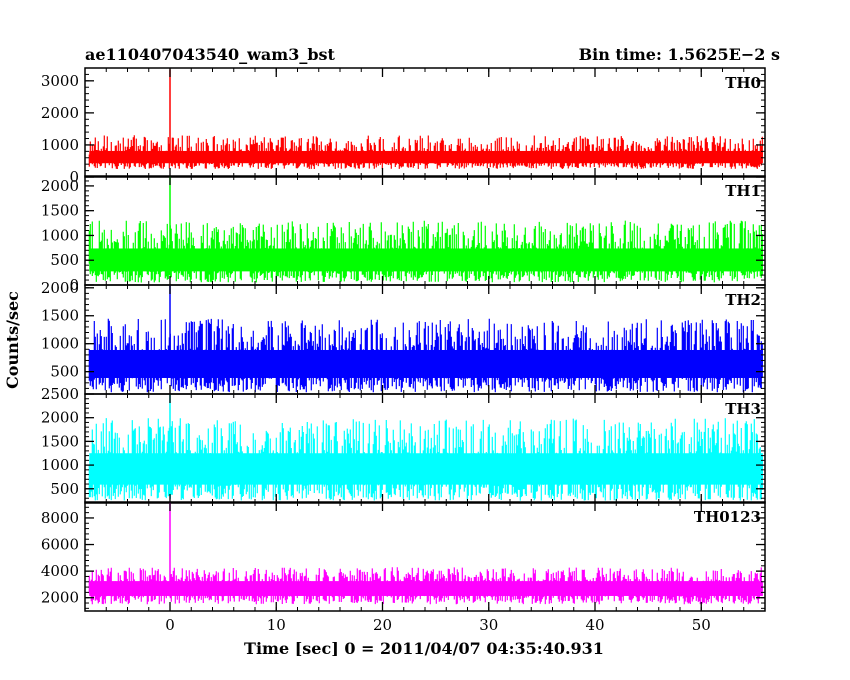 The height and width of the screenshot is (680, 850). Describe the element at coordinates (12, 340) in the screenshot. I see `y-axis-label: Counts/sec` at that location.